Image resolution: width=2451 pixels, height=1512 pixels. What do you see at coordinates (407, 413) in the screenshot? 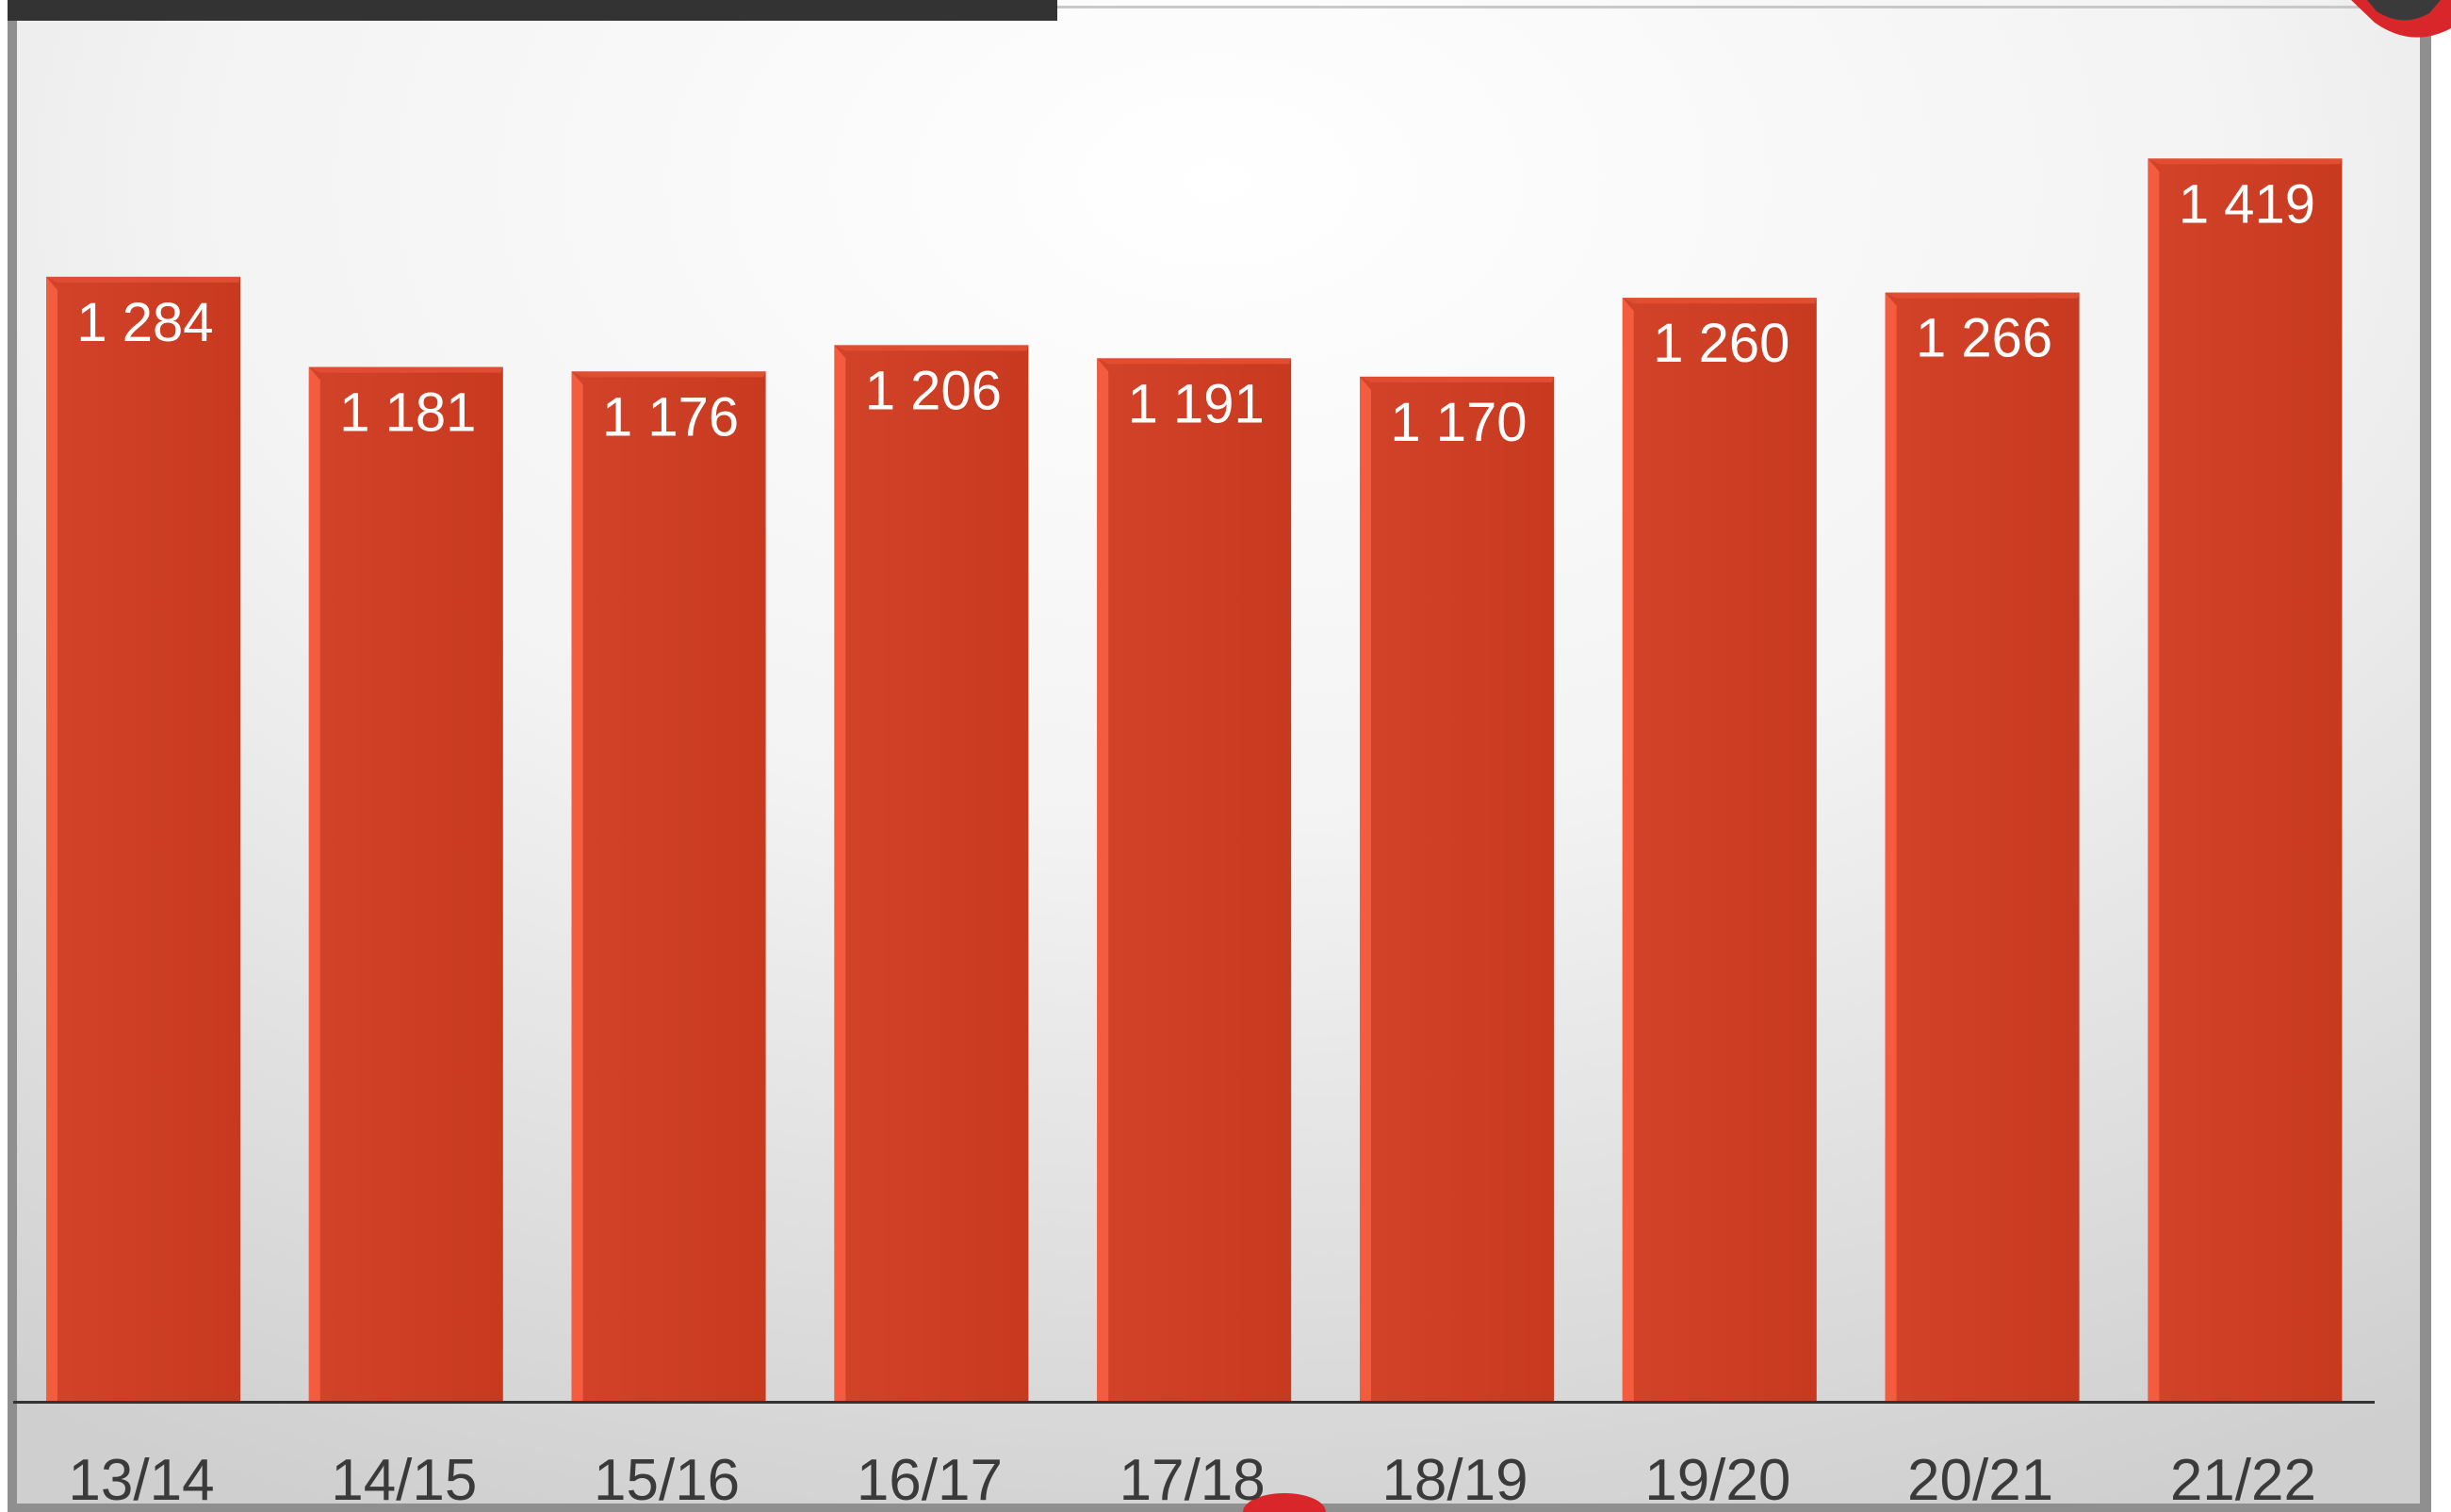
I see `bar-value-label: 1 181` at bounding box center [407, 413].